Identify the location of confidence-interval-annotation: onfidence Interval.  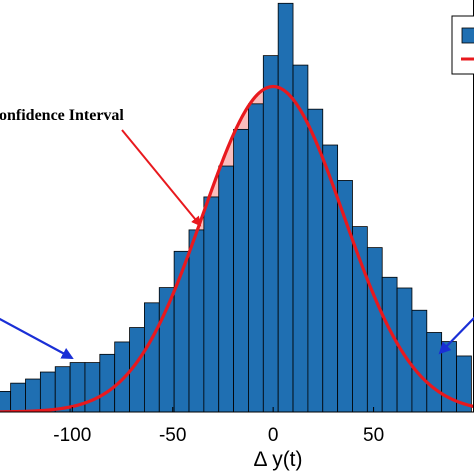
(62, 115).